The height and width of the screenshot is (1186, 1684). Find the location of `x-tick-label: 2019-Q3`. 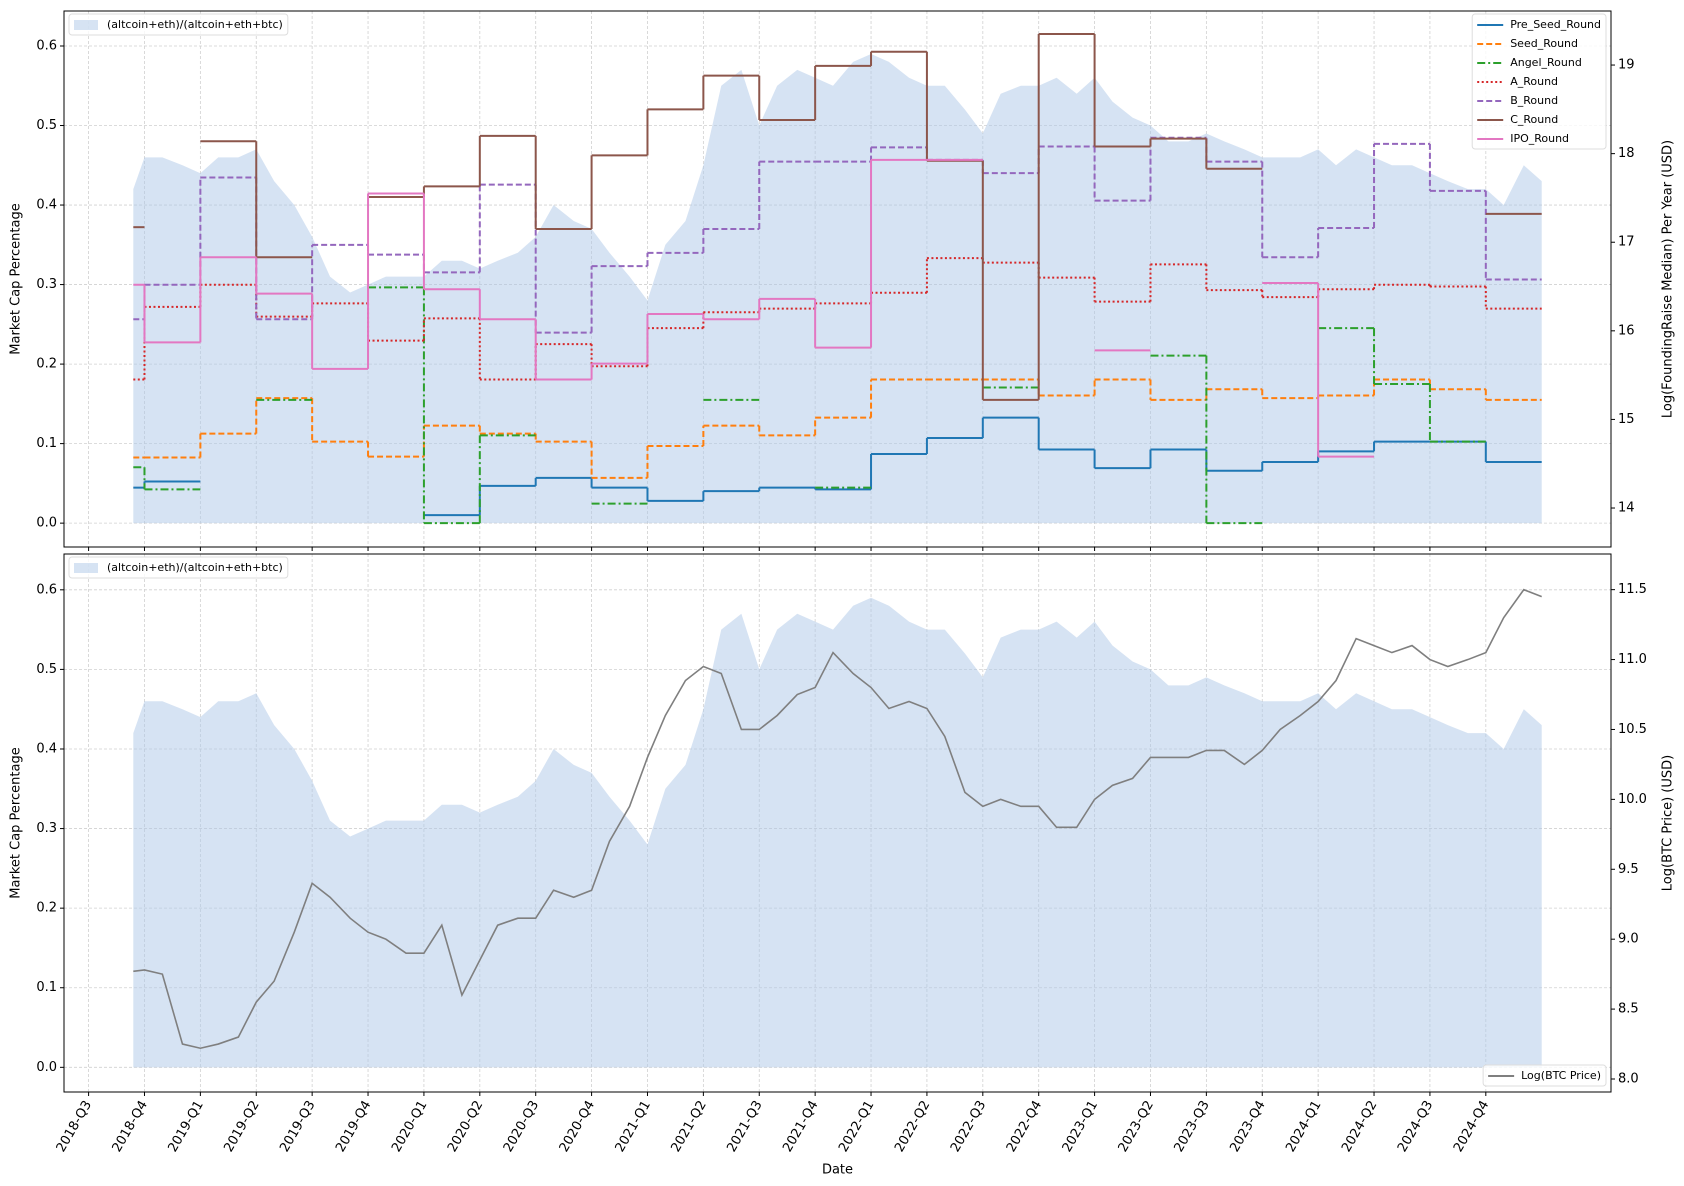

x-tick-label: 2019-Q3 is located at coordinates (297, 1126).